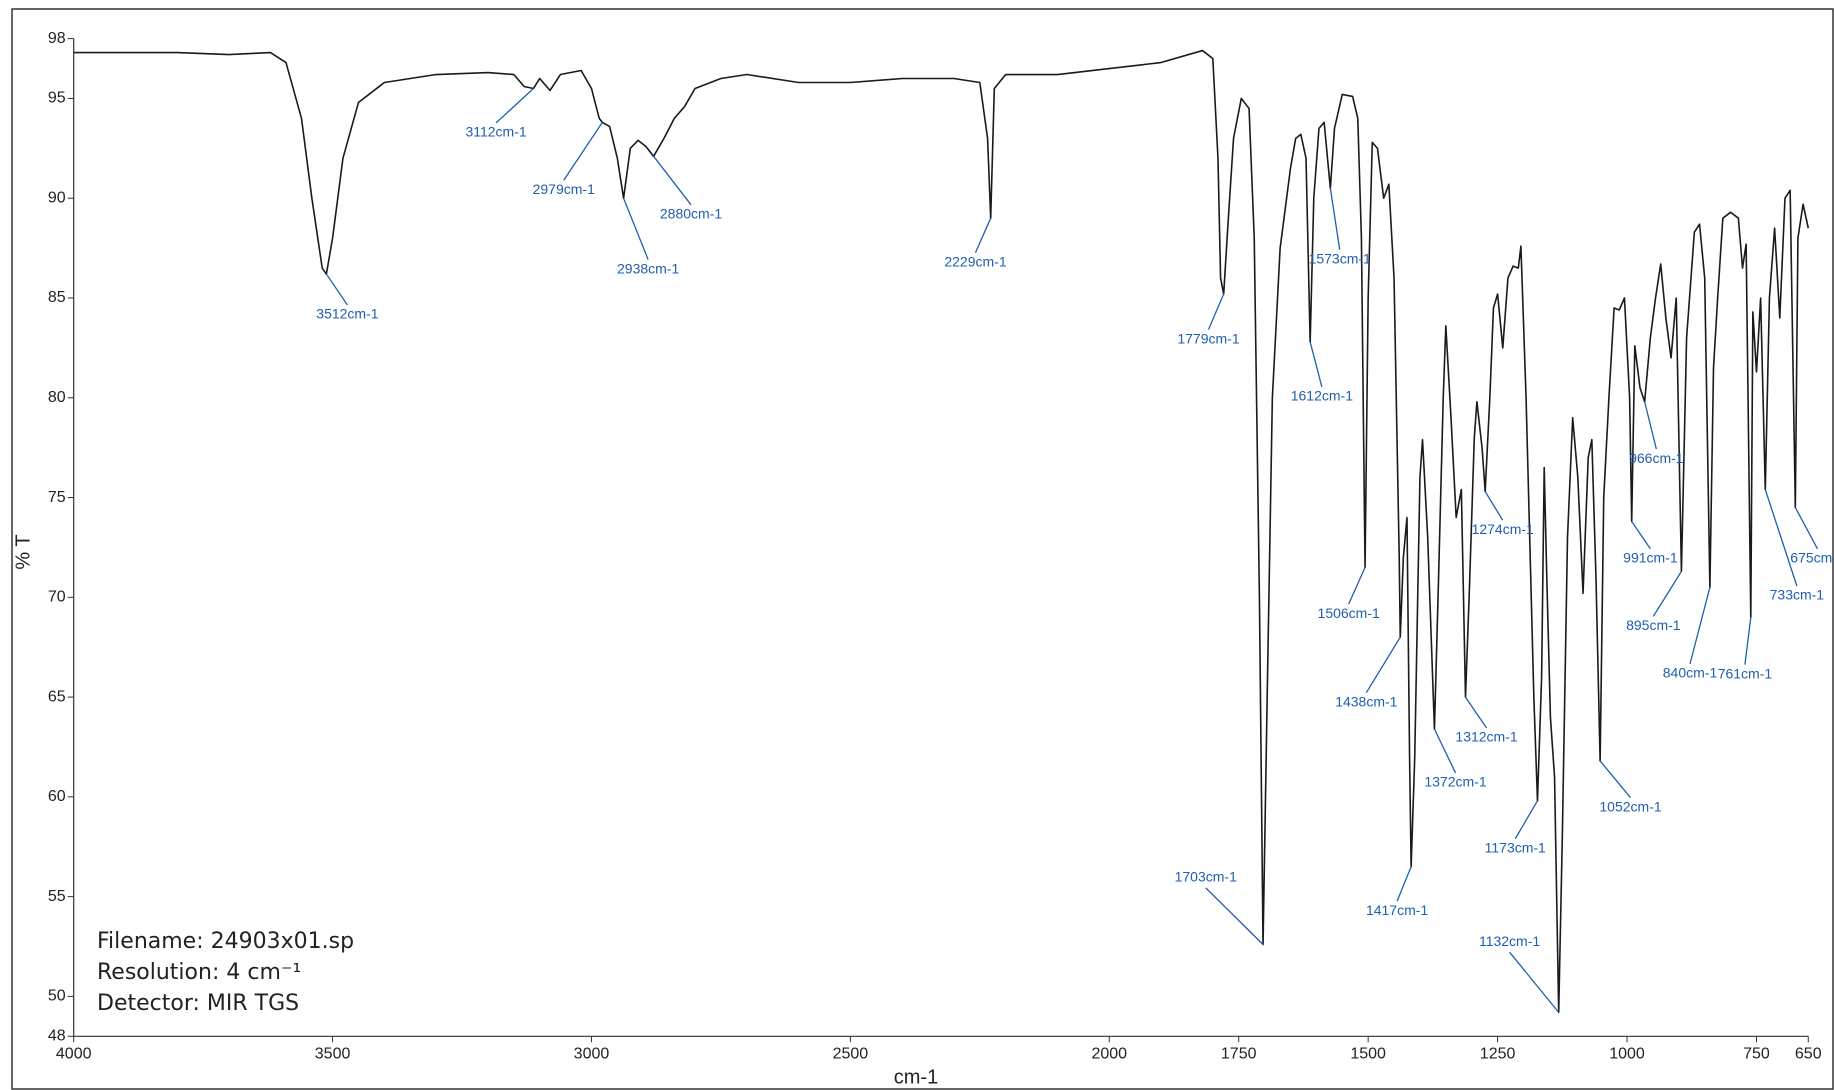 This screenshot has width=1834, height=1090. I want to click on annotation-label: 3112cm-1, so click(495, 132).